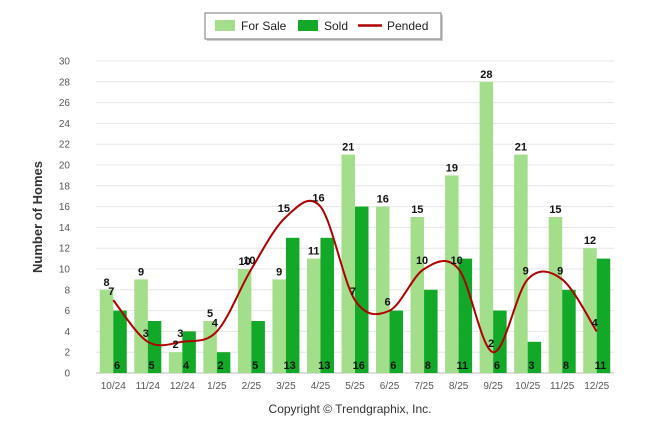  What do you see at coordinates (562, 386) in the screenshot?
I see `x-tick-11-25: 11/25` at bounding box center [562, 386].